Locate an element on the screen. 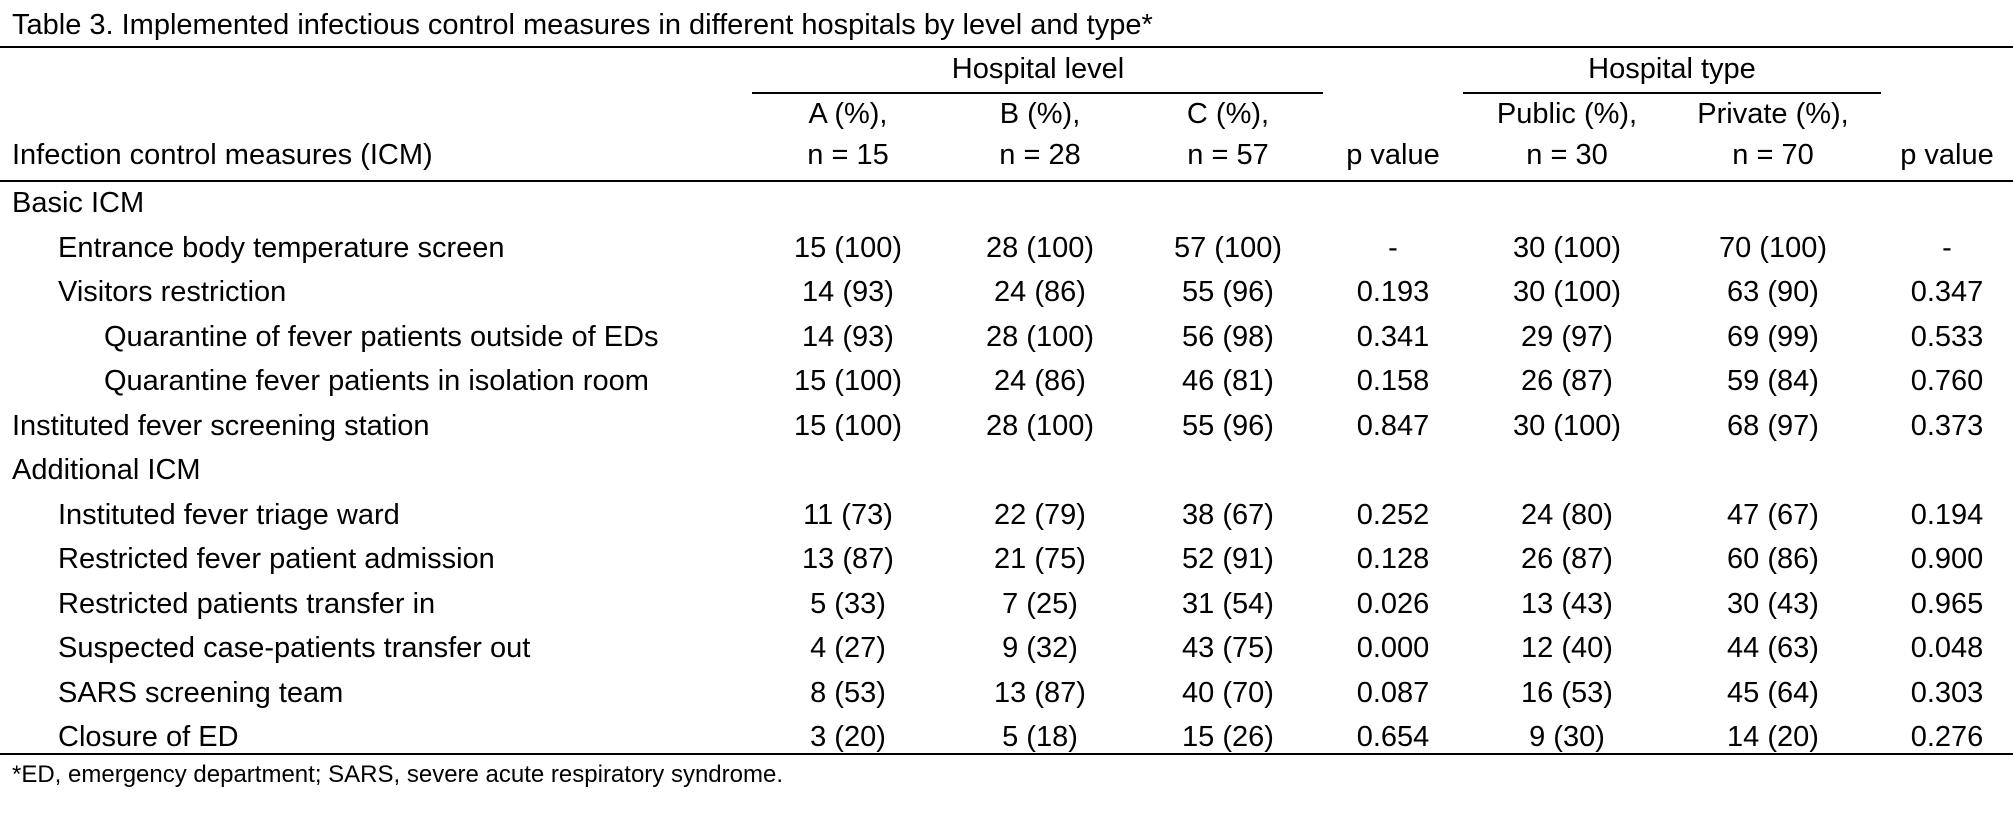  p-value-level: - is located at coordinates (1393, 248).